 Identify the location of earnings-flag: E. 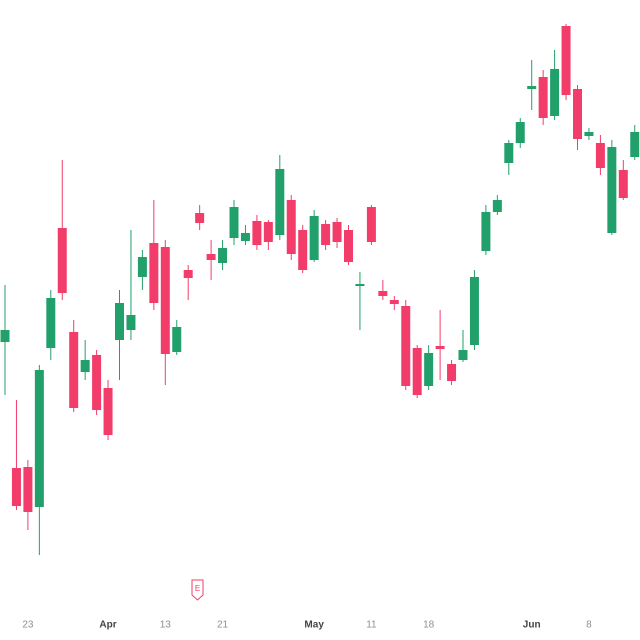
(197, 590).